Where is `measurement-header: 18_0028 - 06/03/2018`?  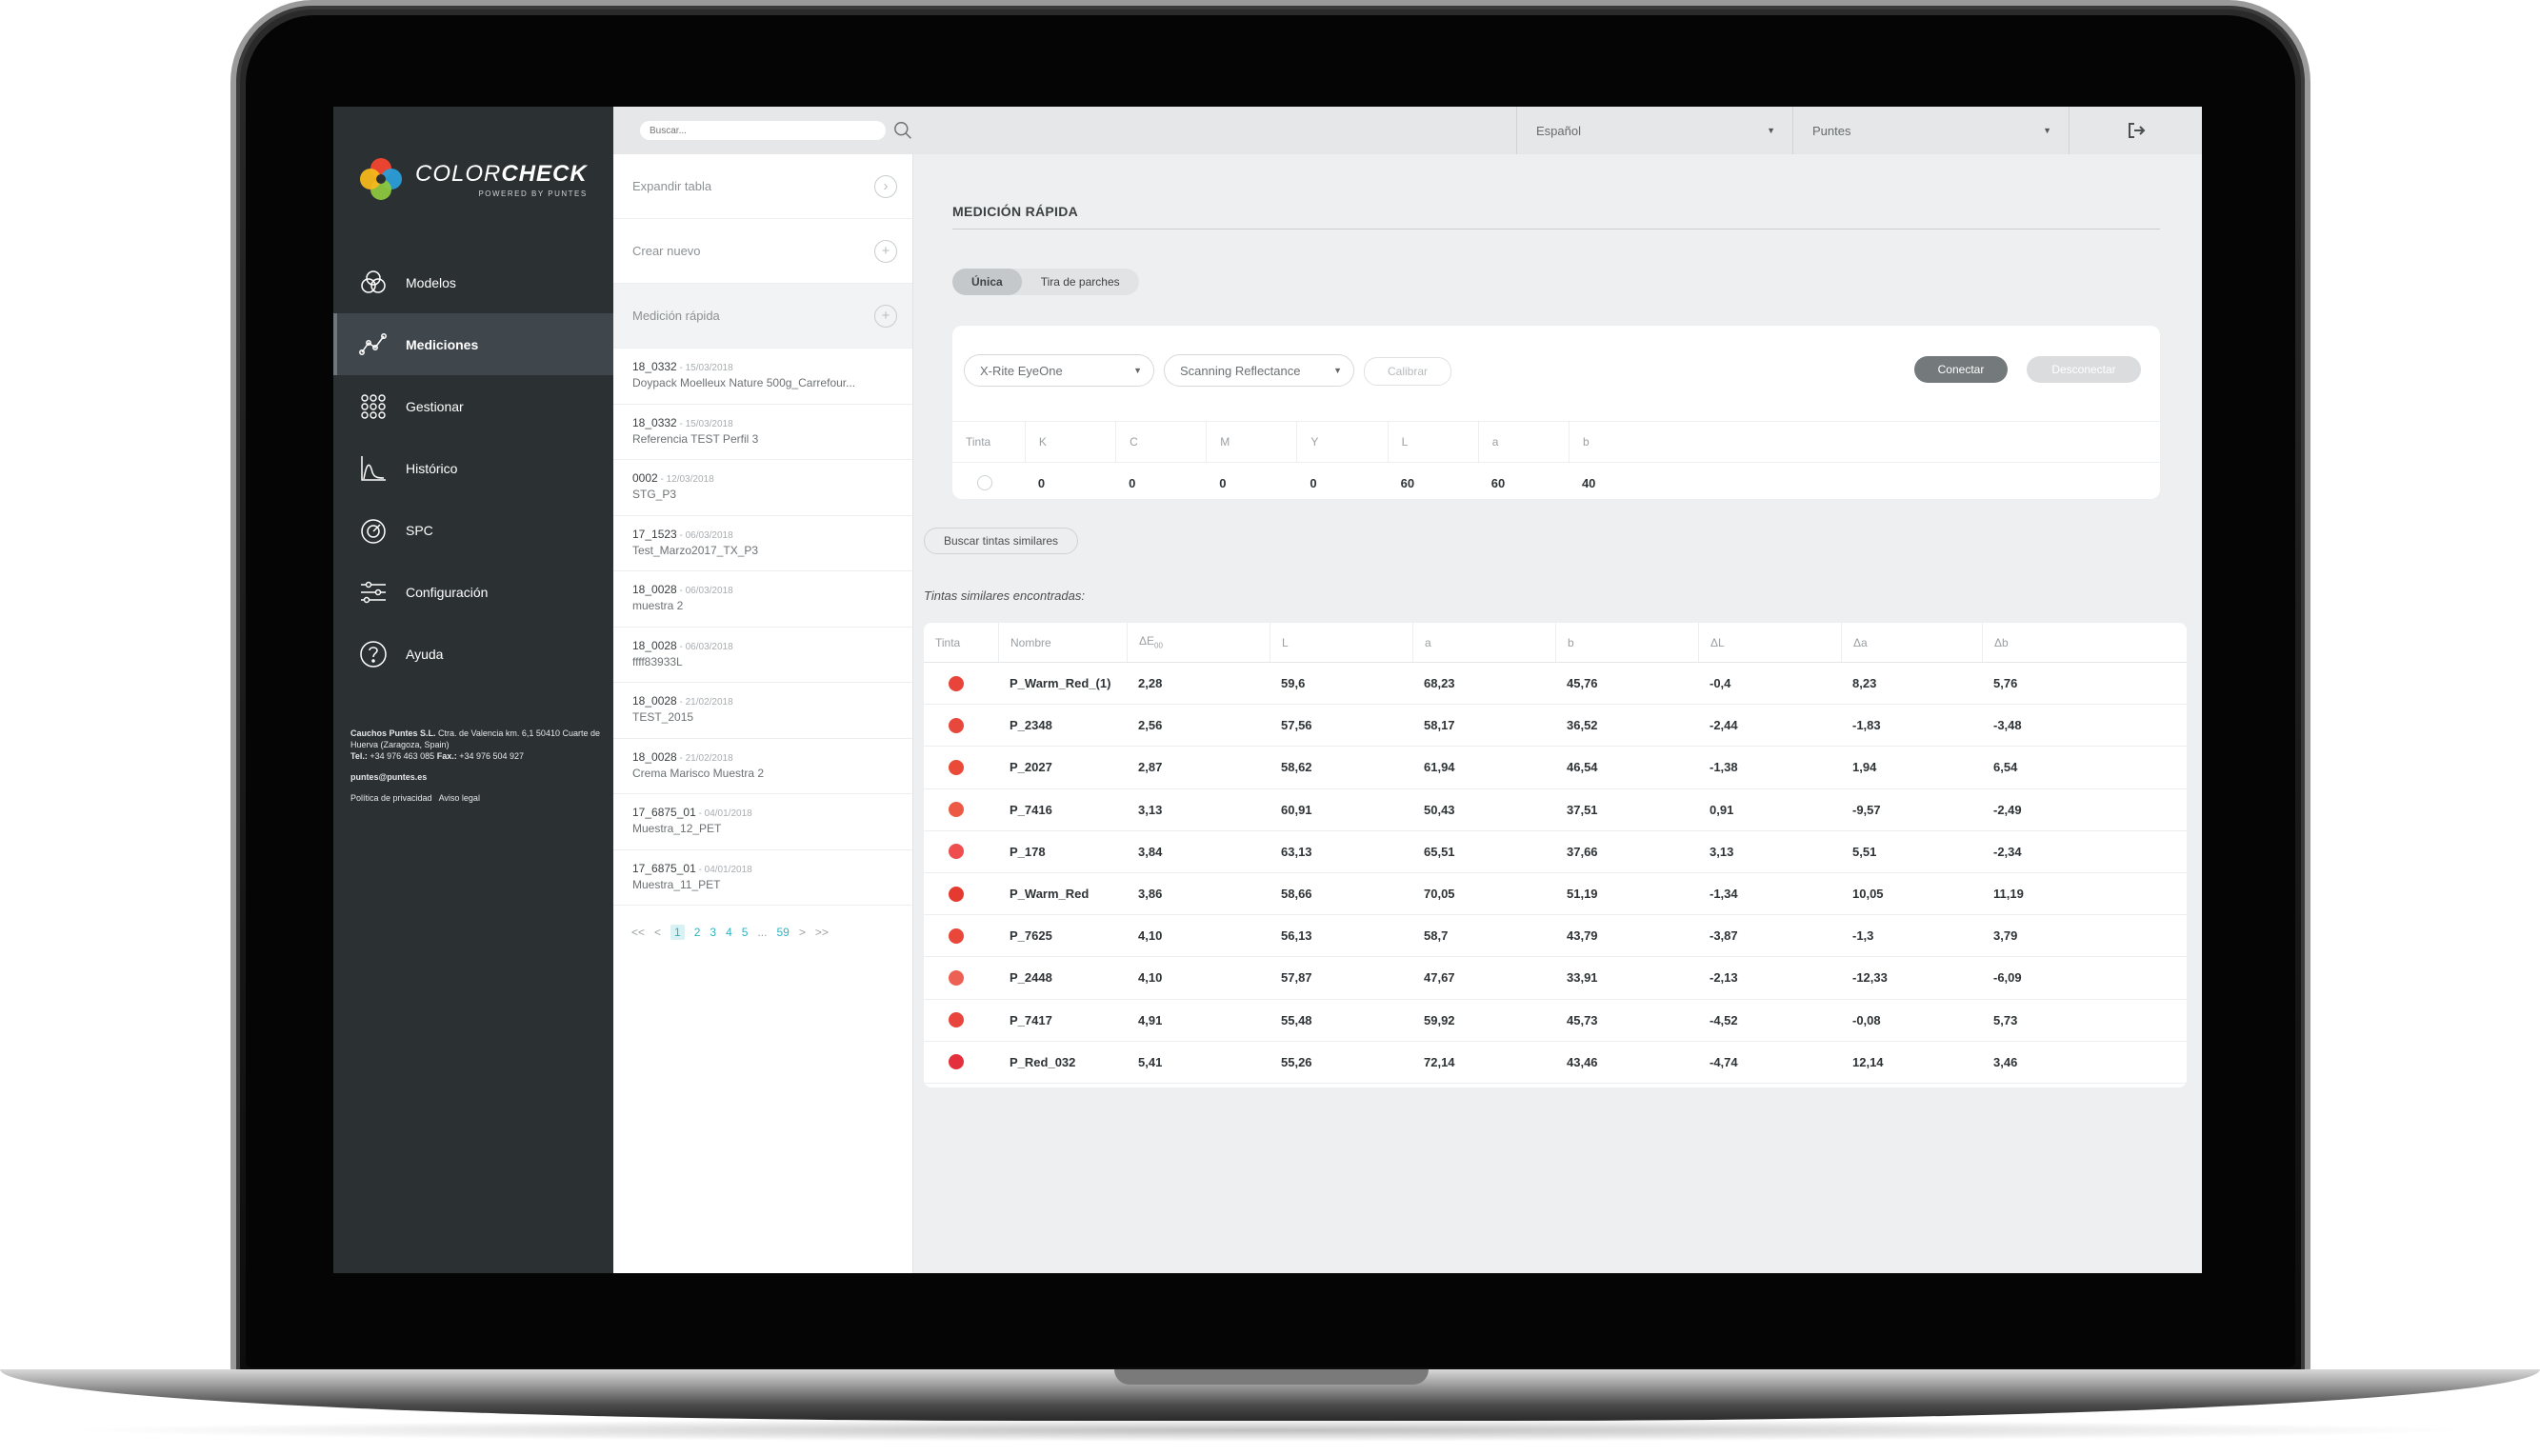
measurement-header: 18_0028 - 06/03/2018 is located at coordinates (682, 645).